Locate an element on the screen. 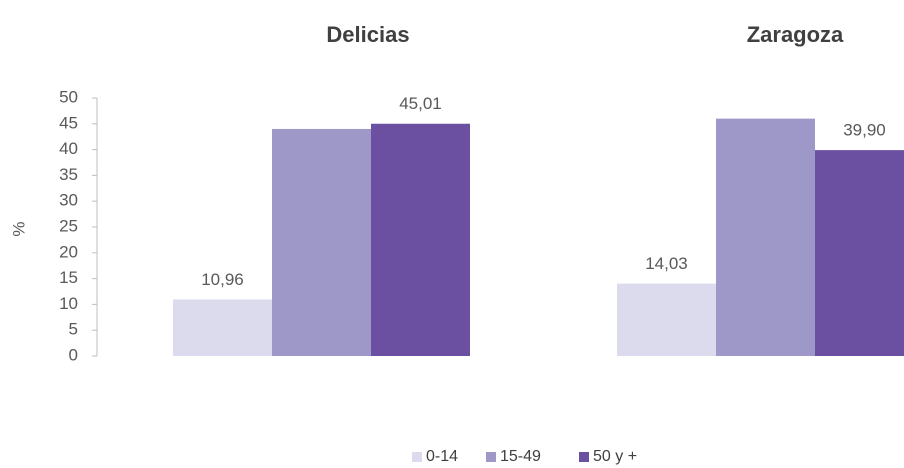 The width and height of the screenshot is (904, 468). legend-item-0-14: 0-14 is located at coordinates (435, 456).